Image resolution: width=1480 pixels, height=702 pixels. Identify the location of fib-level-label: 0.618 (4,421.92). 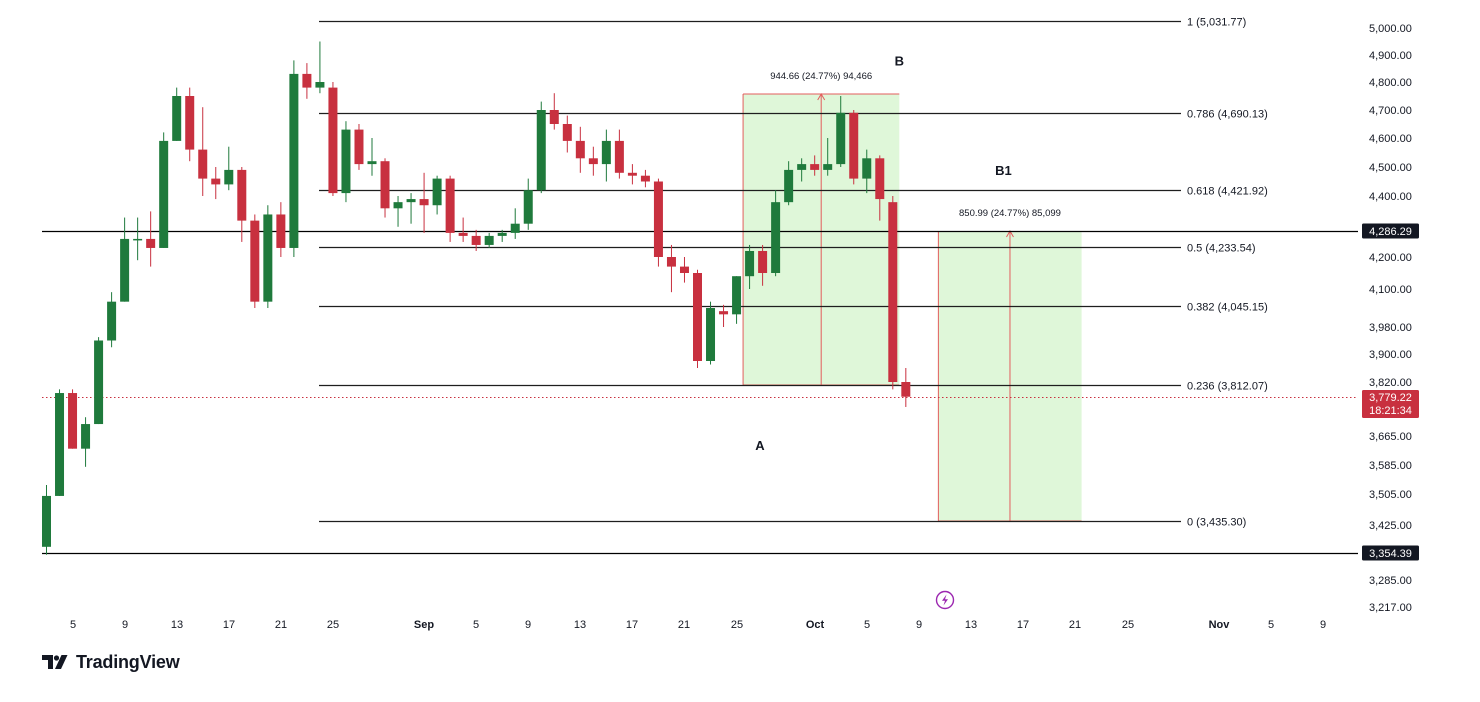
(1227, 192).